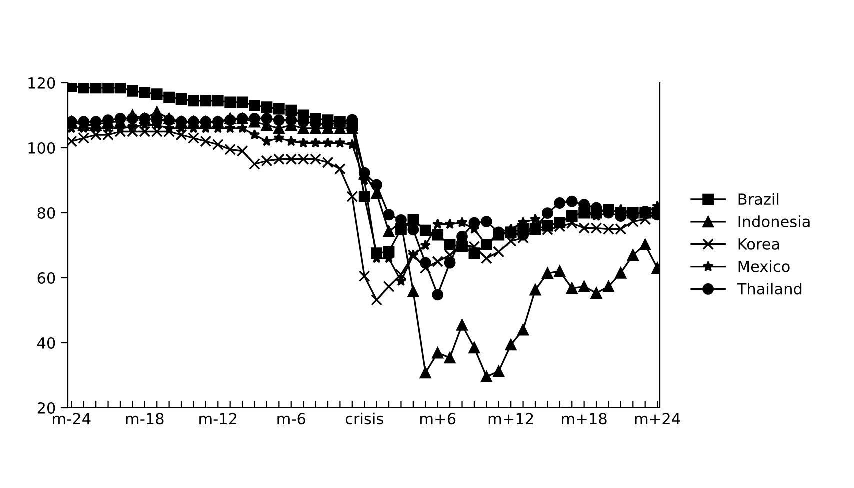  Describe the element at coordinates (292, 419) in the screenshot. I see `x-tick-label: m-6` at that location.